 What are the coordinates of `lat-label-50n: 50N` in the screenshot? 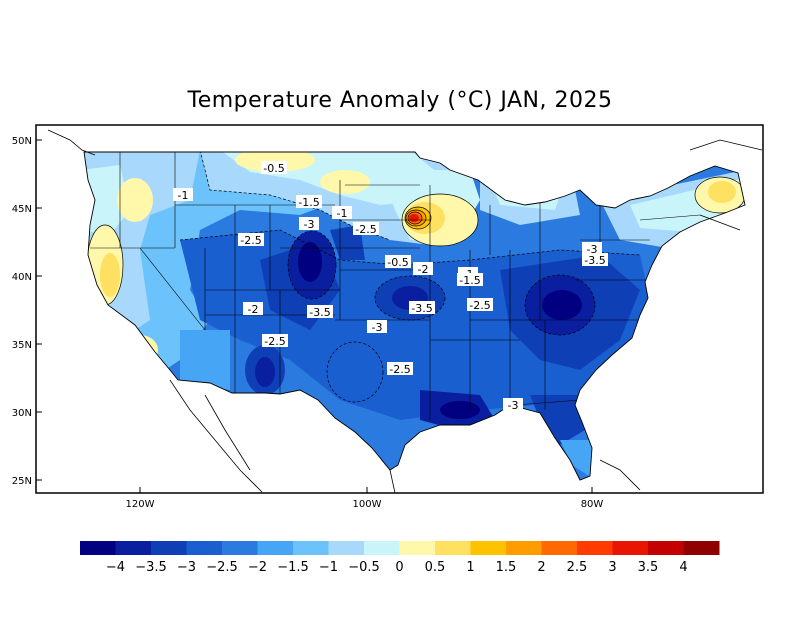 It's located at (22, 141).